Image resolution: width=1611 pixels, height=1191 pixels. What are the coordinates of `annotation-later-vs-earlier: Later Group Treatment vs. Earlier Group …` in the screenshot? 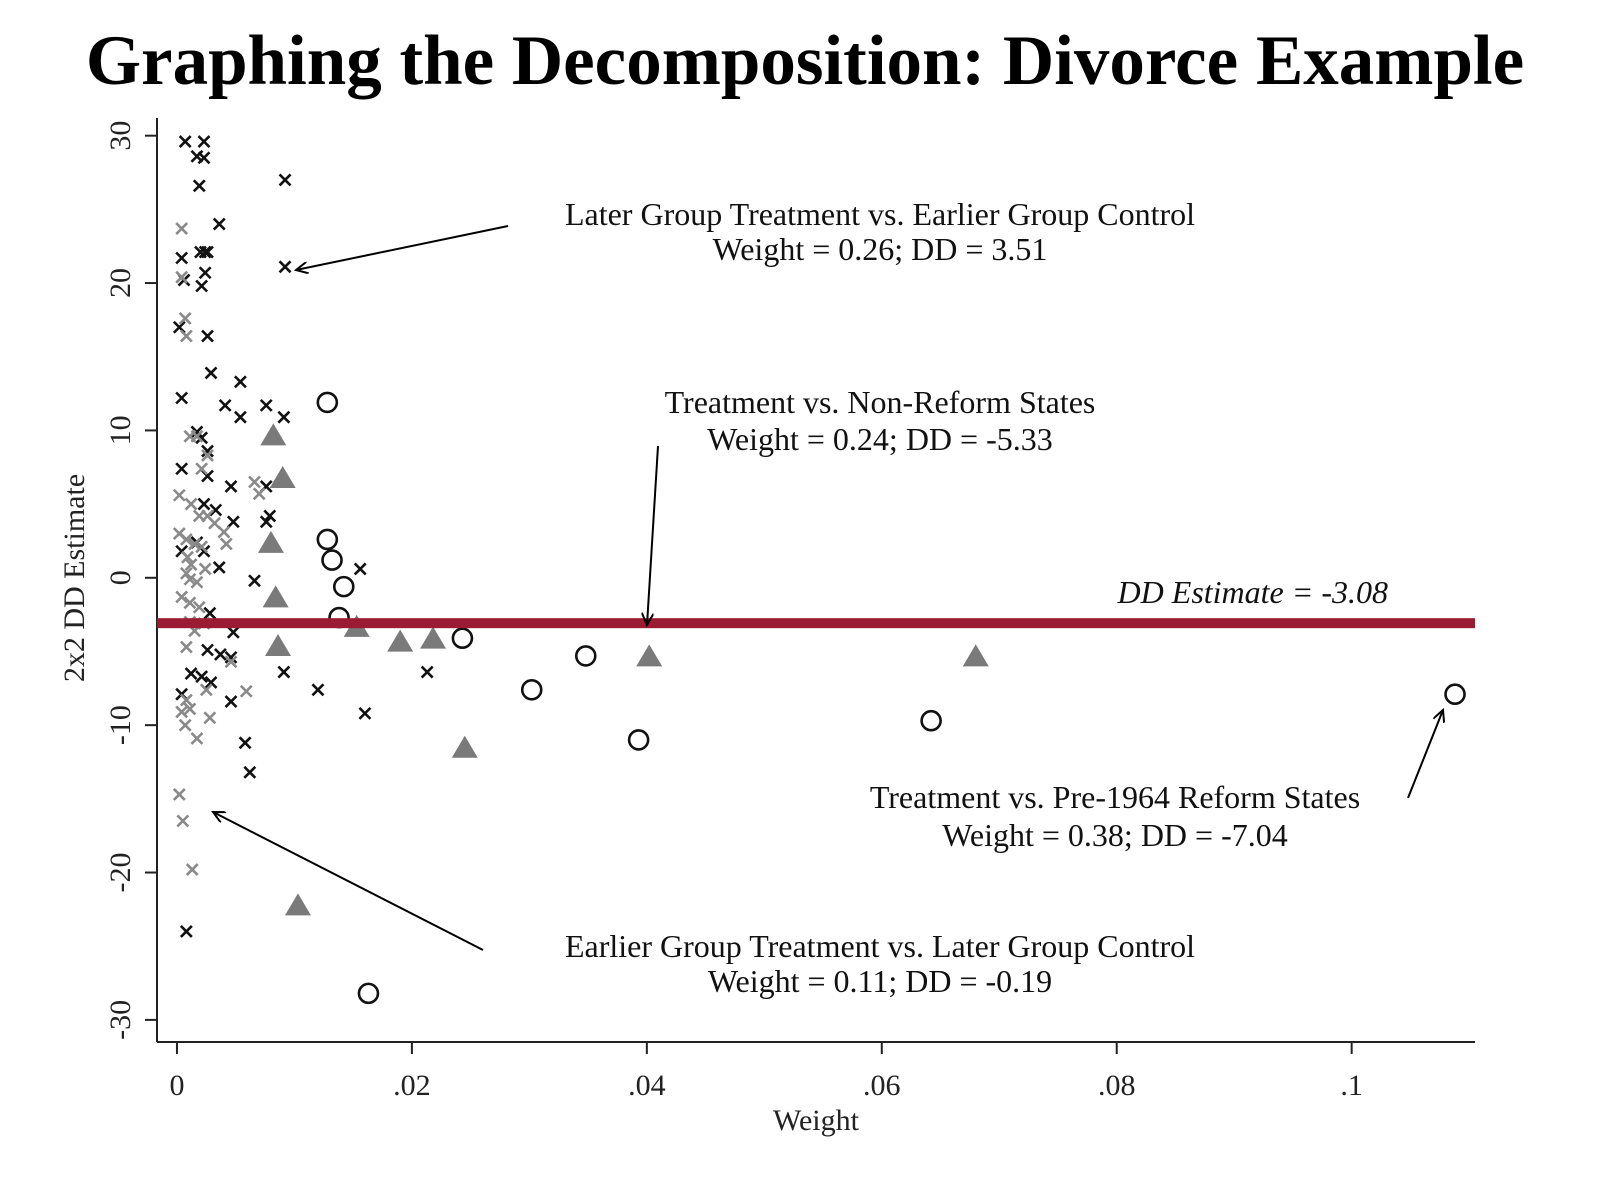 It's located at (745, 233).